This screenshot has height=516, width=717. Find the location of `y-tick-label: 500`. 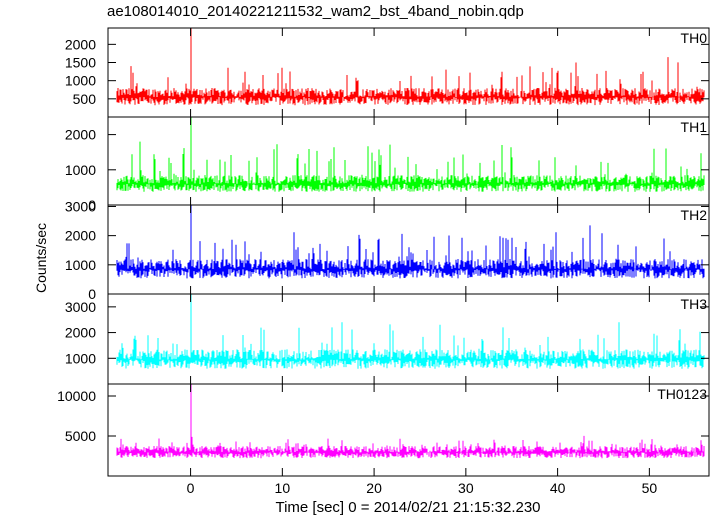

y-tick-label: 500 is located at coordinates (85, 99).